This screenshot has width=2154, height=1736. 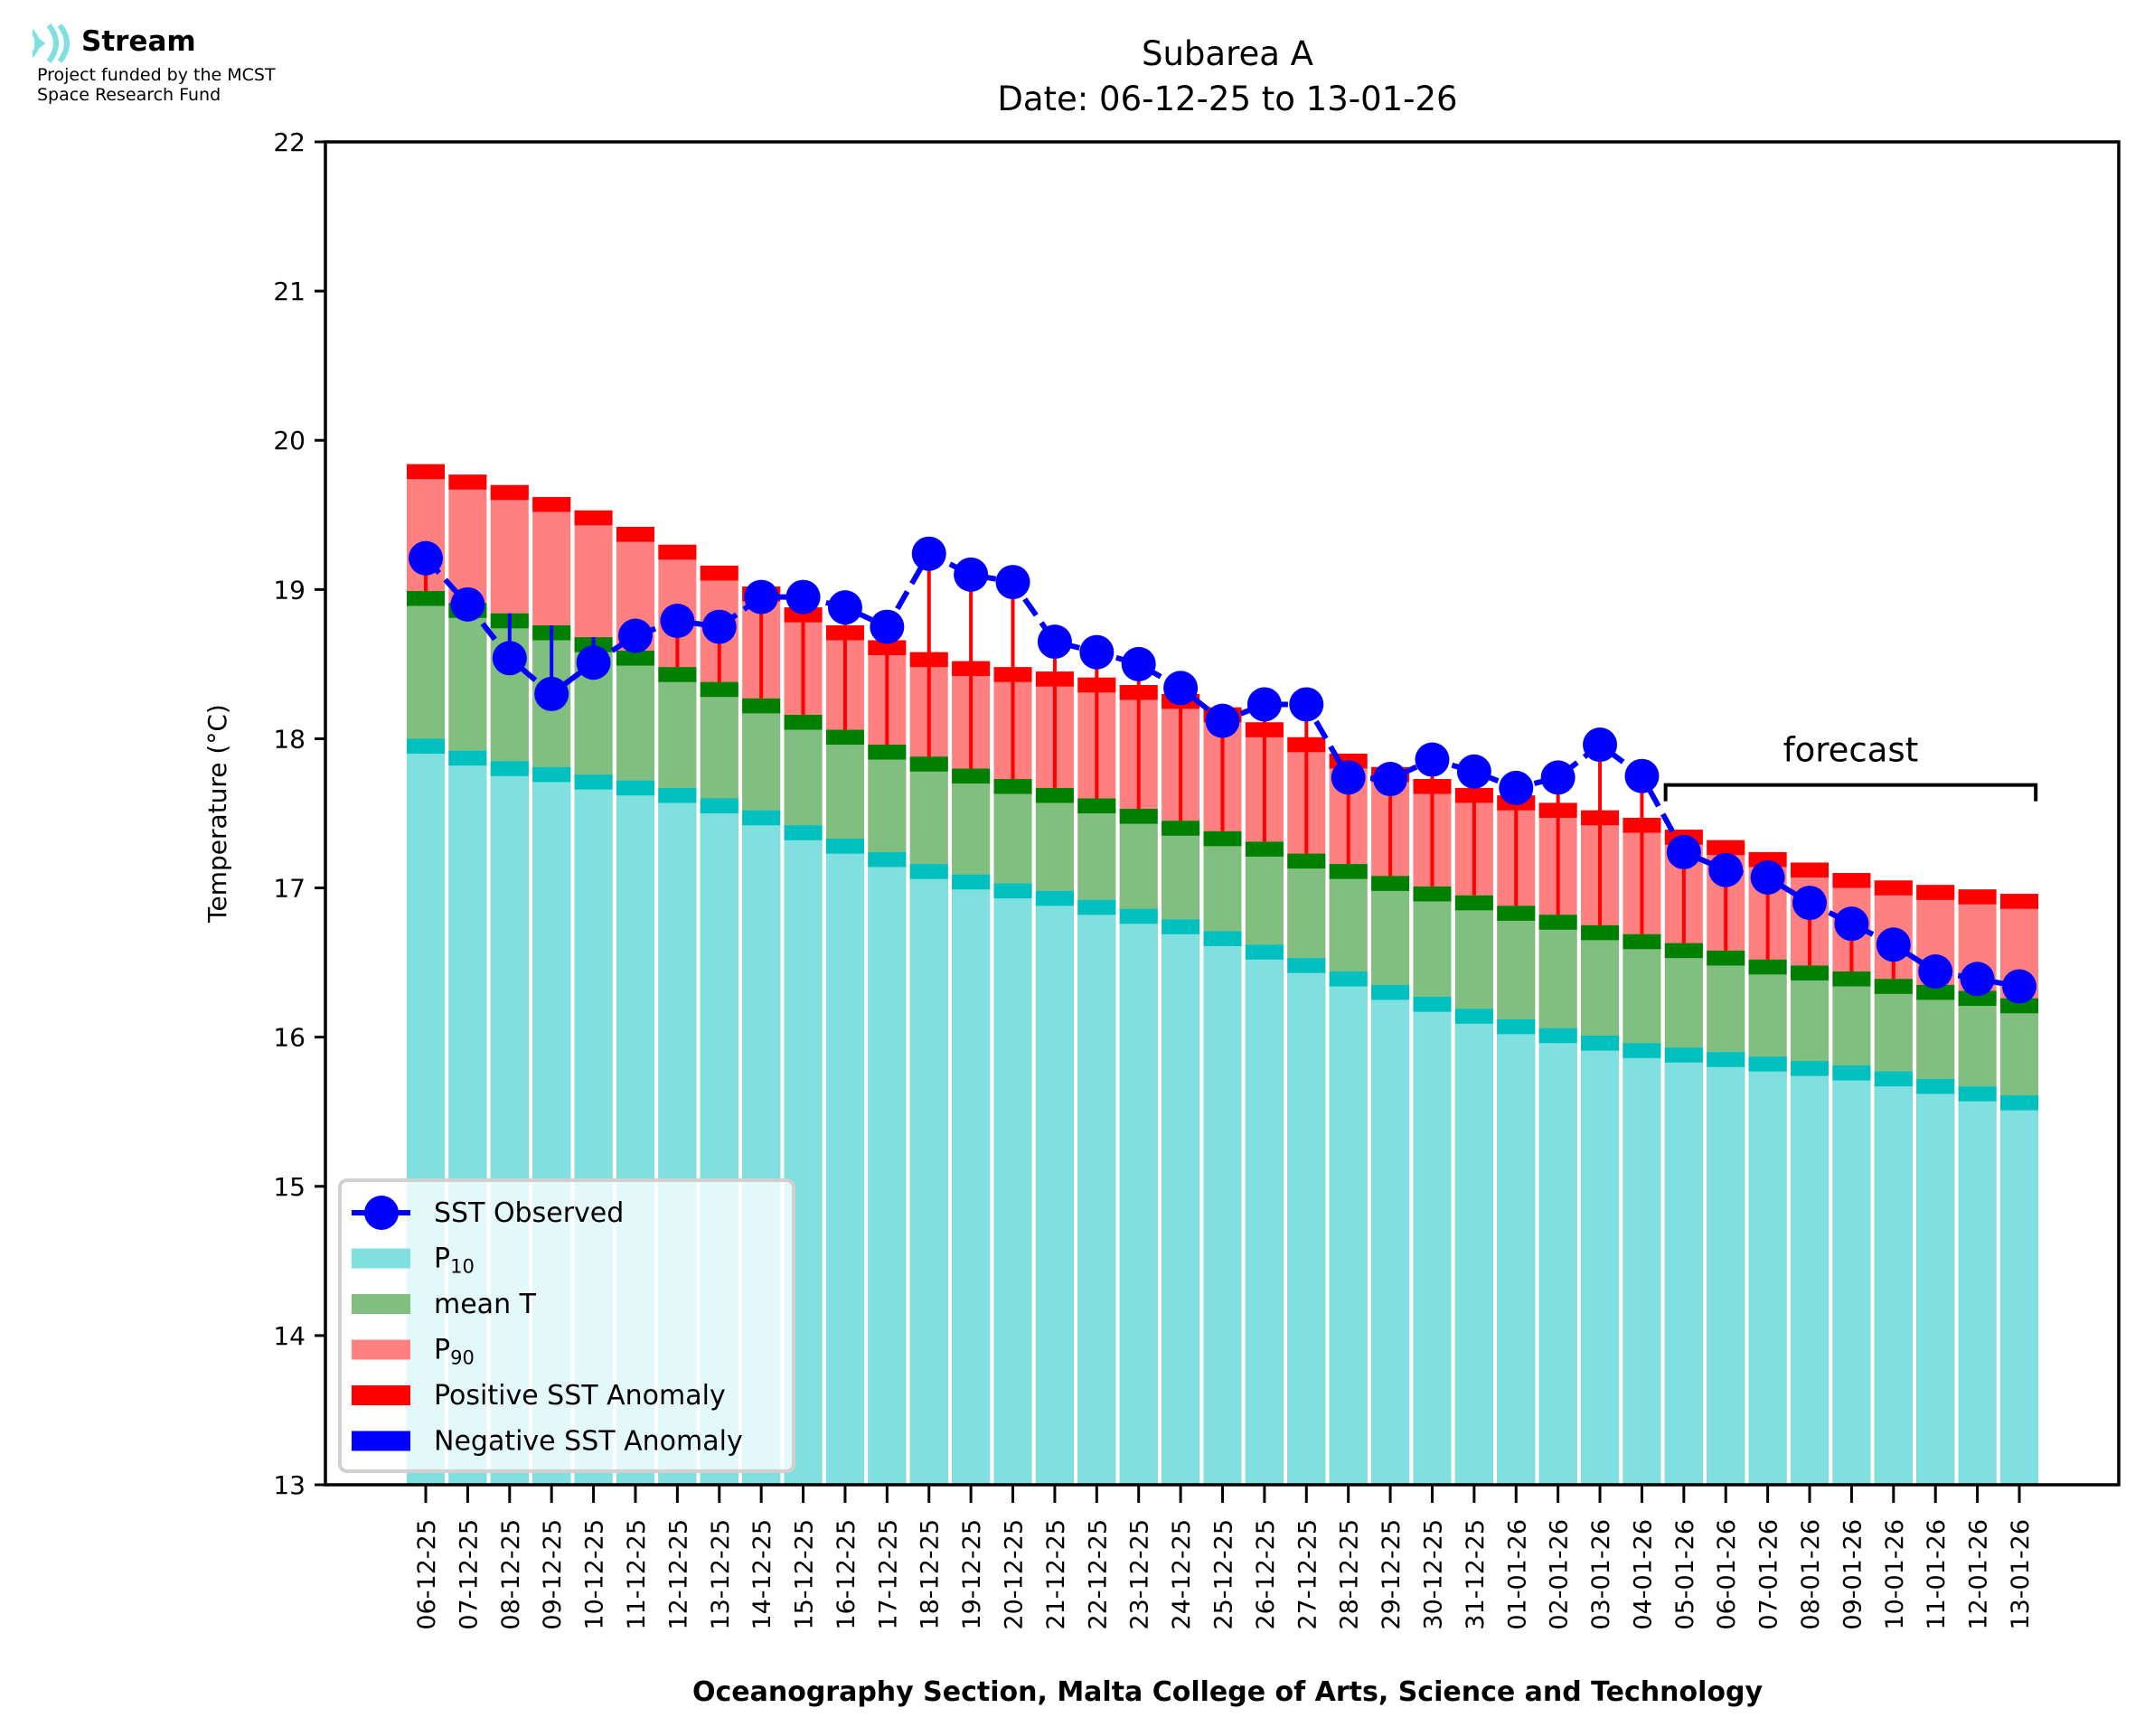 What do you see at coordinates (1685, 1574) in the screenshot?
I see `x-tick-label: 05-01-26` at bounding box center [1685, 1574].